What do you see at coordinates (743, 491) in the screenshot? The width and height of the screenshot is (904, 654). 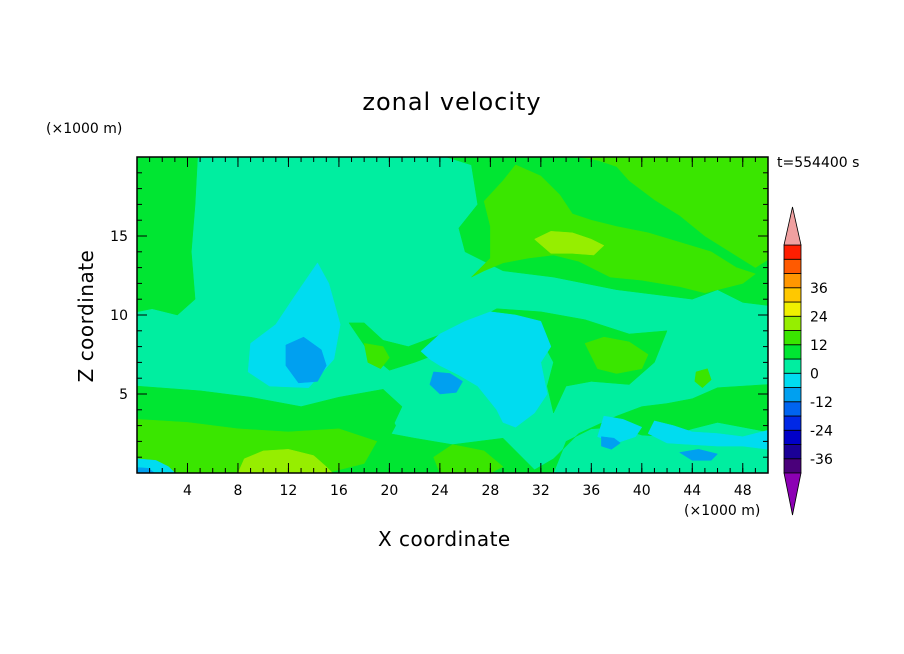 I see `x-tick-label: 48` at bounding box center [743, 491].